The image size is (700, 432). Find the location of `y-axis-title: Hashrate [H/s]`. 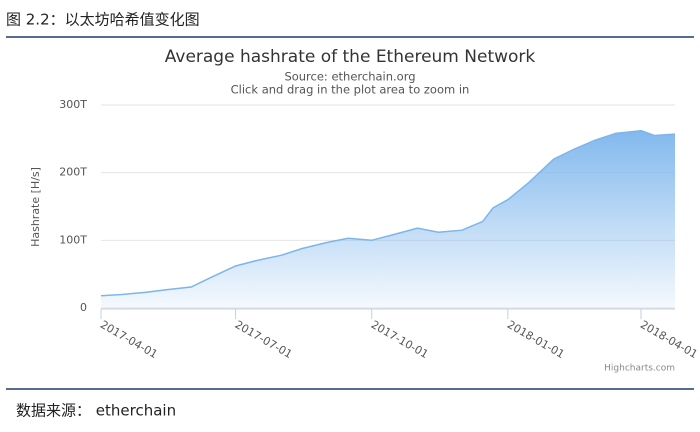

y-axis-title: Hashrate [H/s] is located at coordinates (35, 207).